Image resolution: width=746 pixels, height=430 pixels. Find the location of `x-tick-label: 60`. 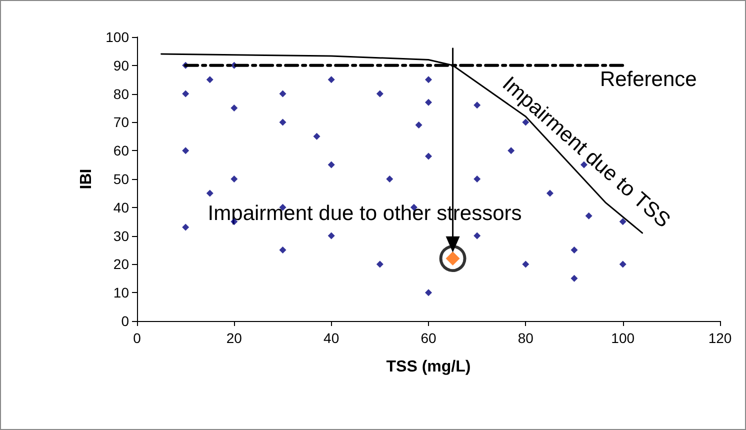

x-tick-label: 60 is located at coordinates (428, 338).